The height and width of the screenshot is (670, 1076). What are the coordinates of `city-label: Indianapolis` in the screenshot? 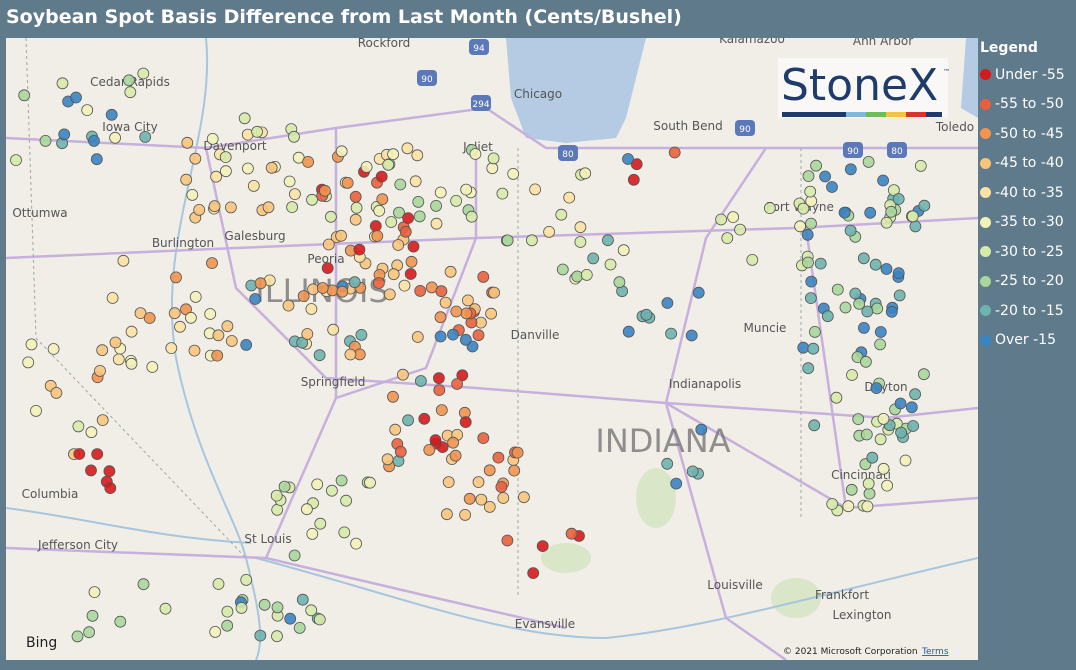 It's located at (705, 384).